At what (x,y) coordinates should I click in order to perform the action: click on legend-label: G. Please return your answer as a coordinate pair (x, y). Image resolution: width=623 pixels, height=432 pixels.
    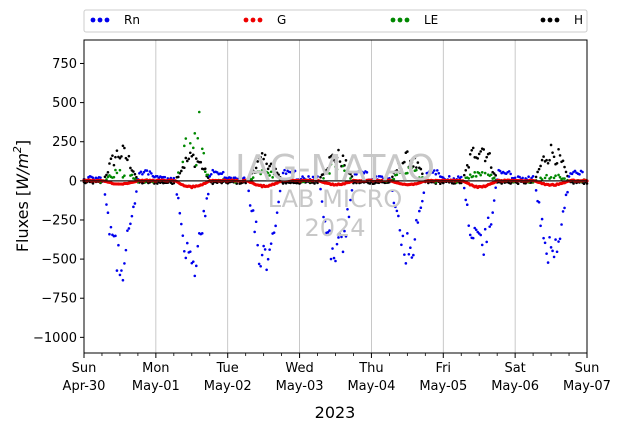
    Looking at the image, I should click on (281, 20).